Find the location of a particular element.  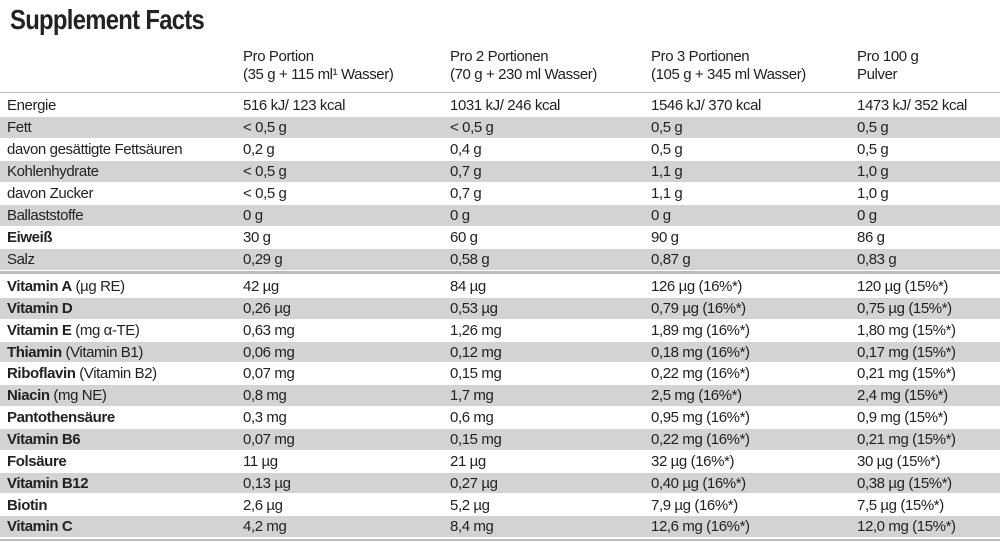

cell: 1031 kJ/ 246 kcal is located at coordinates (505, 105).